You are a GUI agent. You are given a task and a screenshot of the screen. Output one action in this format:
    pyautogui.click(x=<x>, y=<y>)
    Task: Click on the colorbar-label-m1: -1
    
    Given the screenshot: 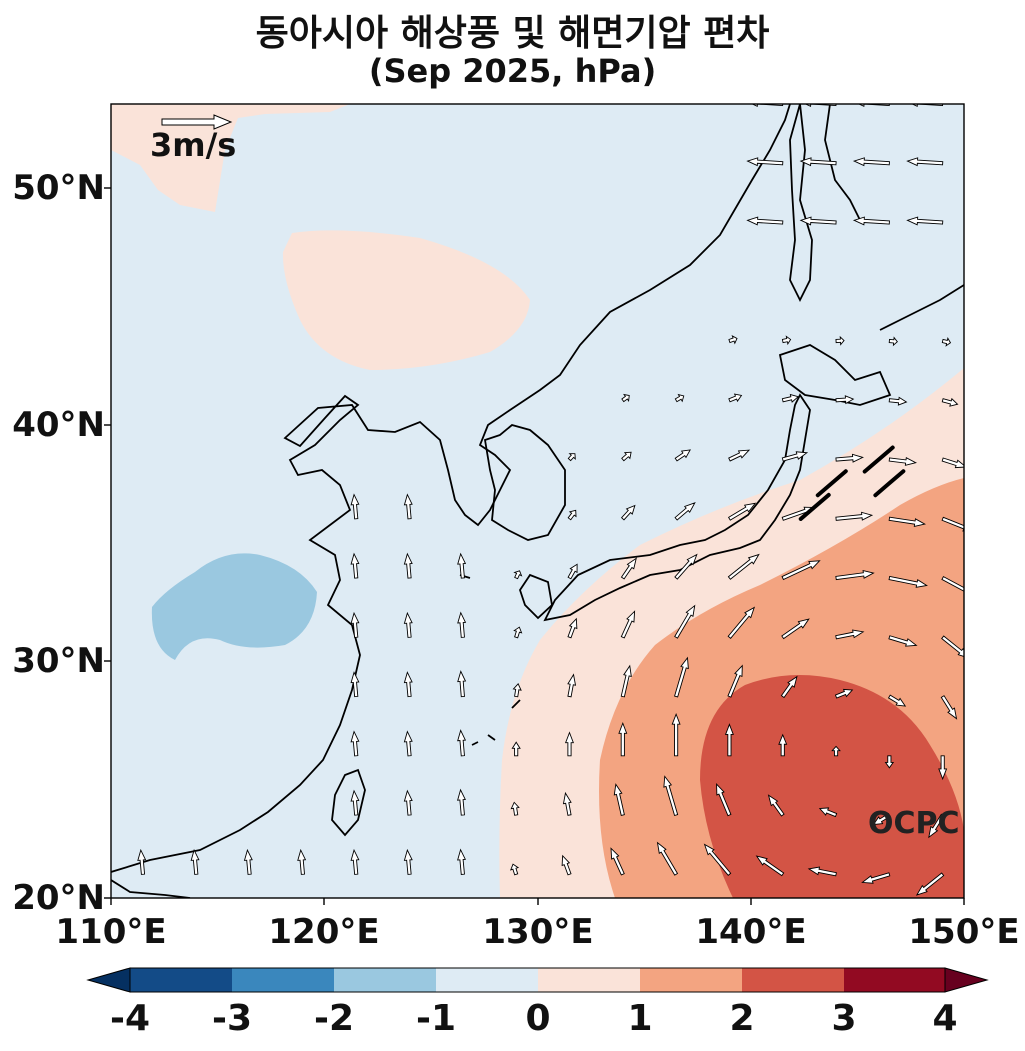 What is the action you would take?
    pyautogui.click(x=436, y=1018)
    